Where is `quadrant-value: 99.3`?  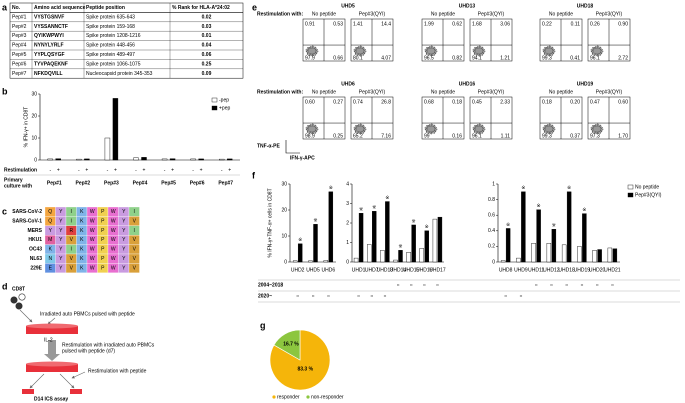 quadrant-value: 99.3 is located at coordinates (547, 136).